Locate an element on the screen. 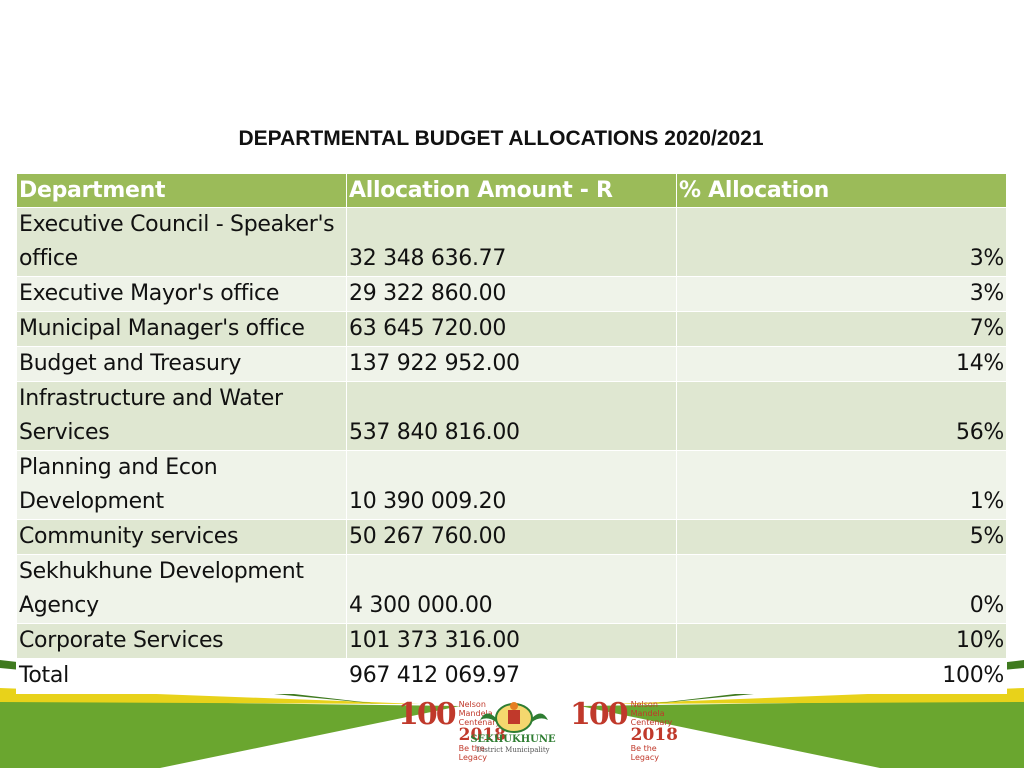  percent-cell: 1% is located at coordinates (841, 485).